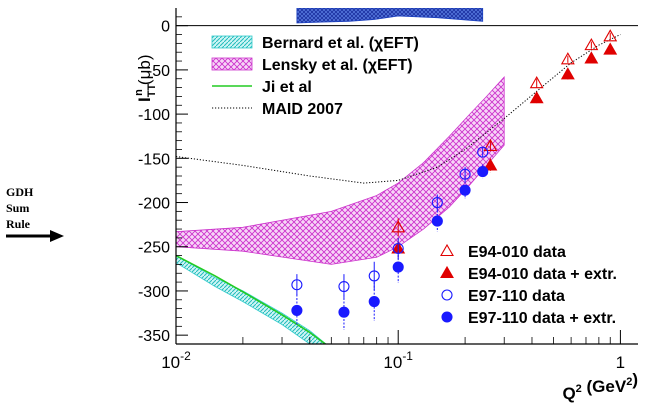 The image size is (646, 412). What do you see at coordinates (176, 360) in the screenshot?
I see `x-tick-label: 10⁻²` at bounding box center [176, 360].